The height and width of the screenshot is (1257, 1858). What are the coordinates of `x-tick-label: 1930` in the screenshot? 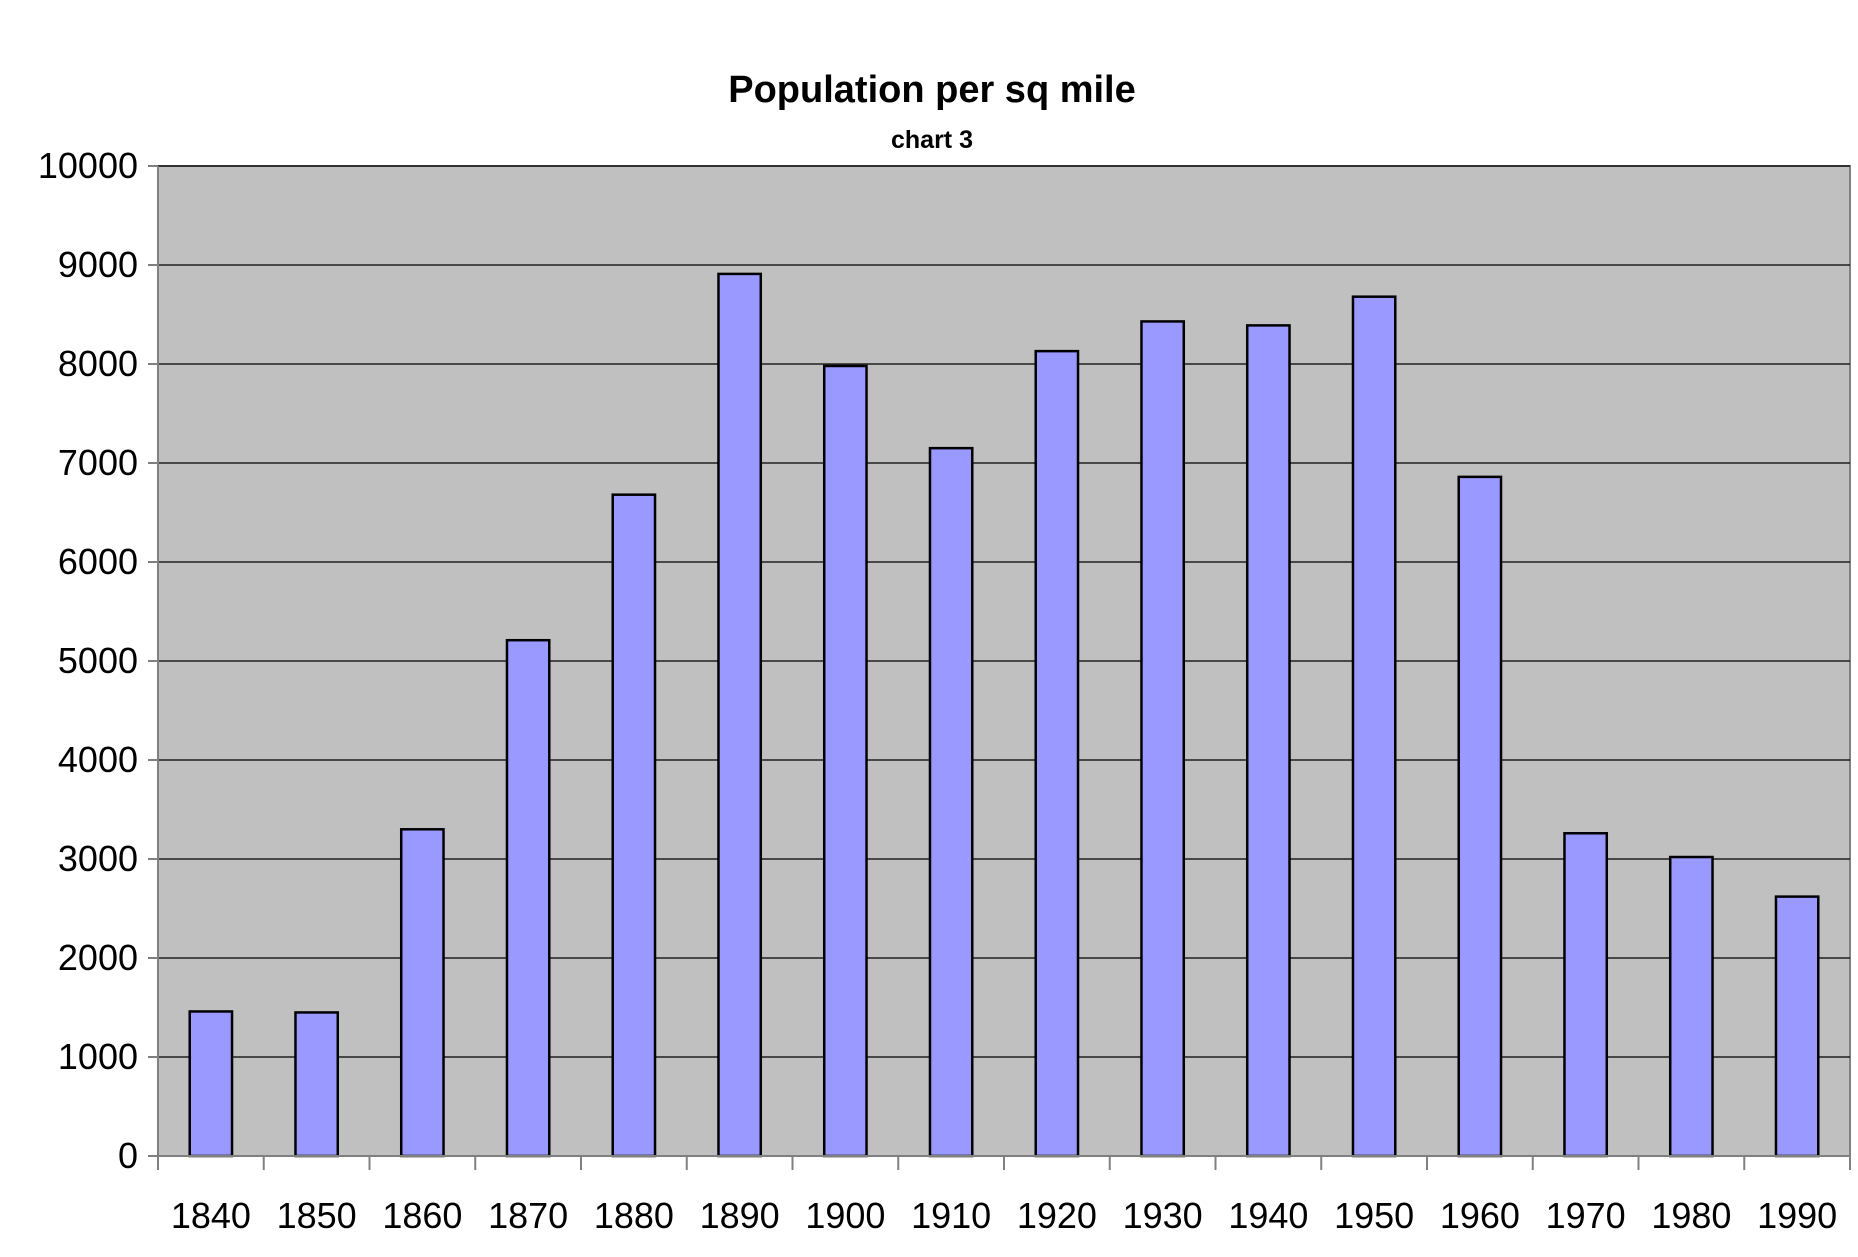 It's located at (1163, 1215).